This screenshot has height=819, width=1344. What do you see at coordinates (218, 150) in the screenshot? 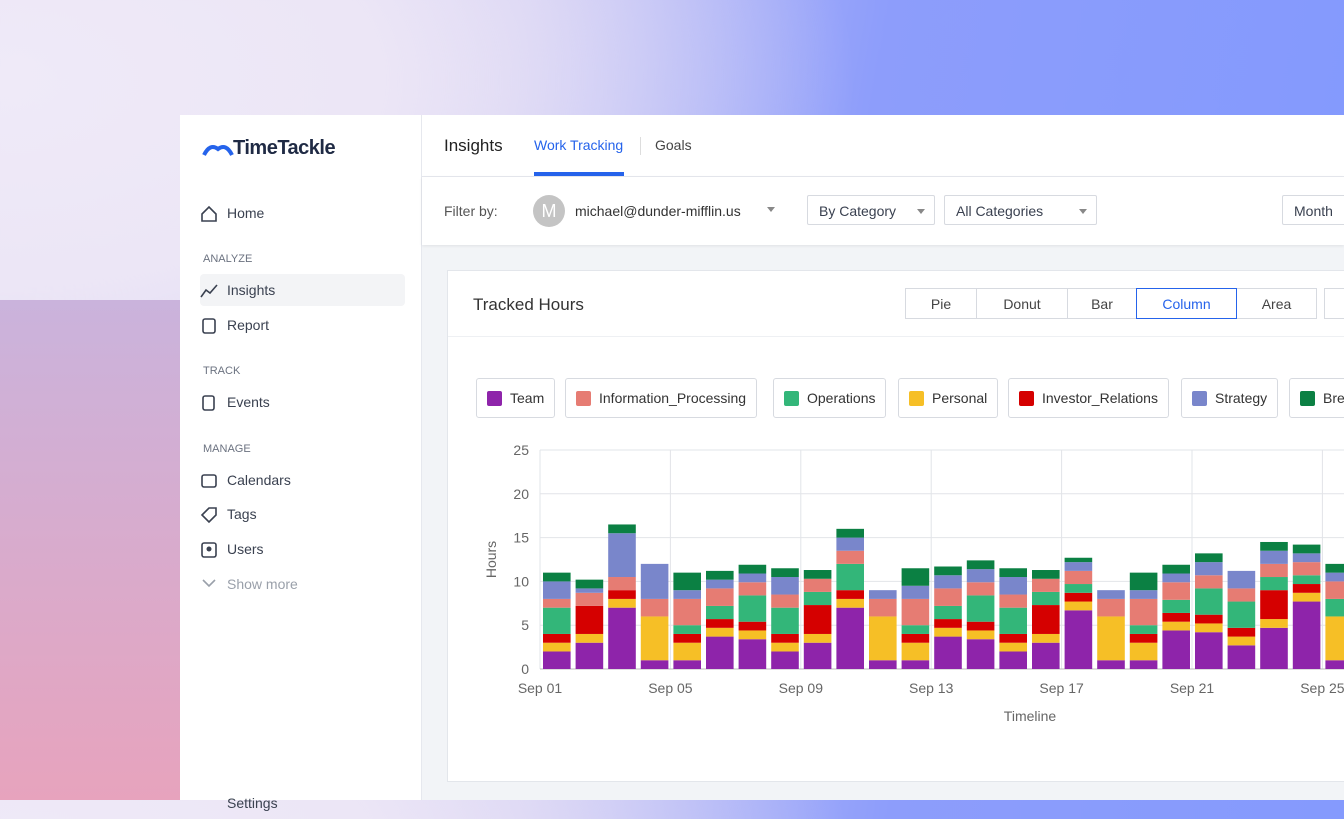
I see `logo` at bounding box center [218, 150].